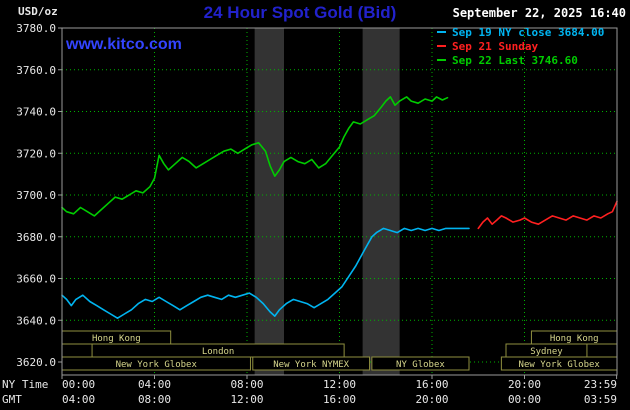  I want to click on x-axis-label-ny: 23:59, so click(600, 384).